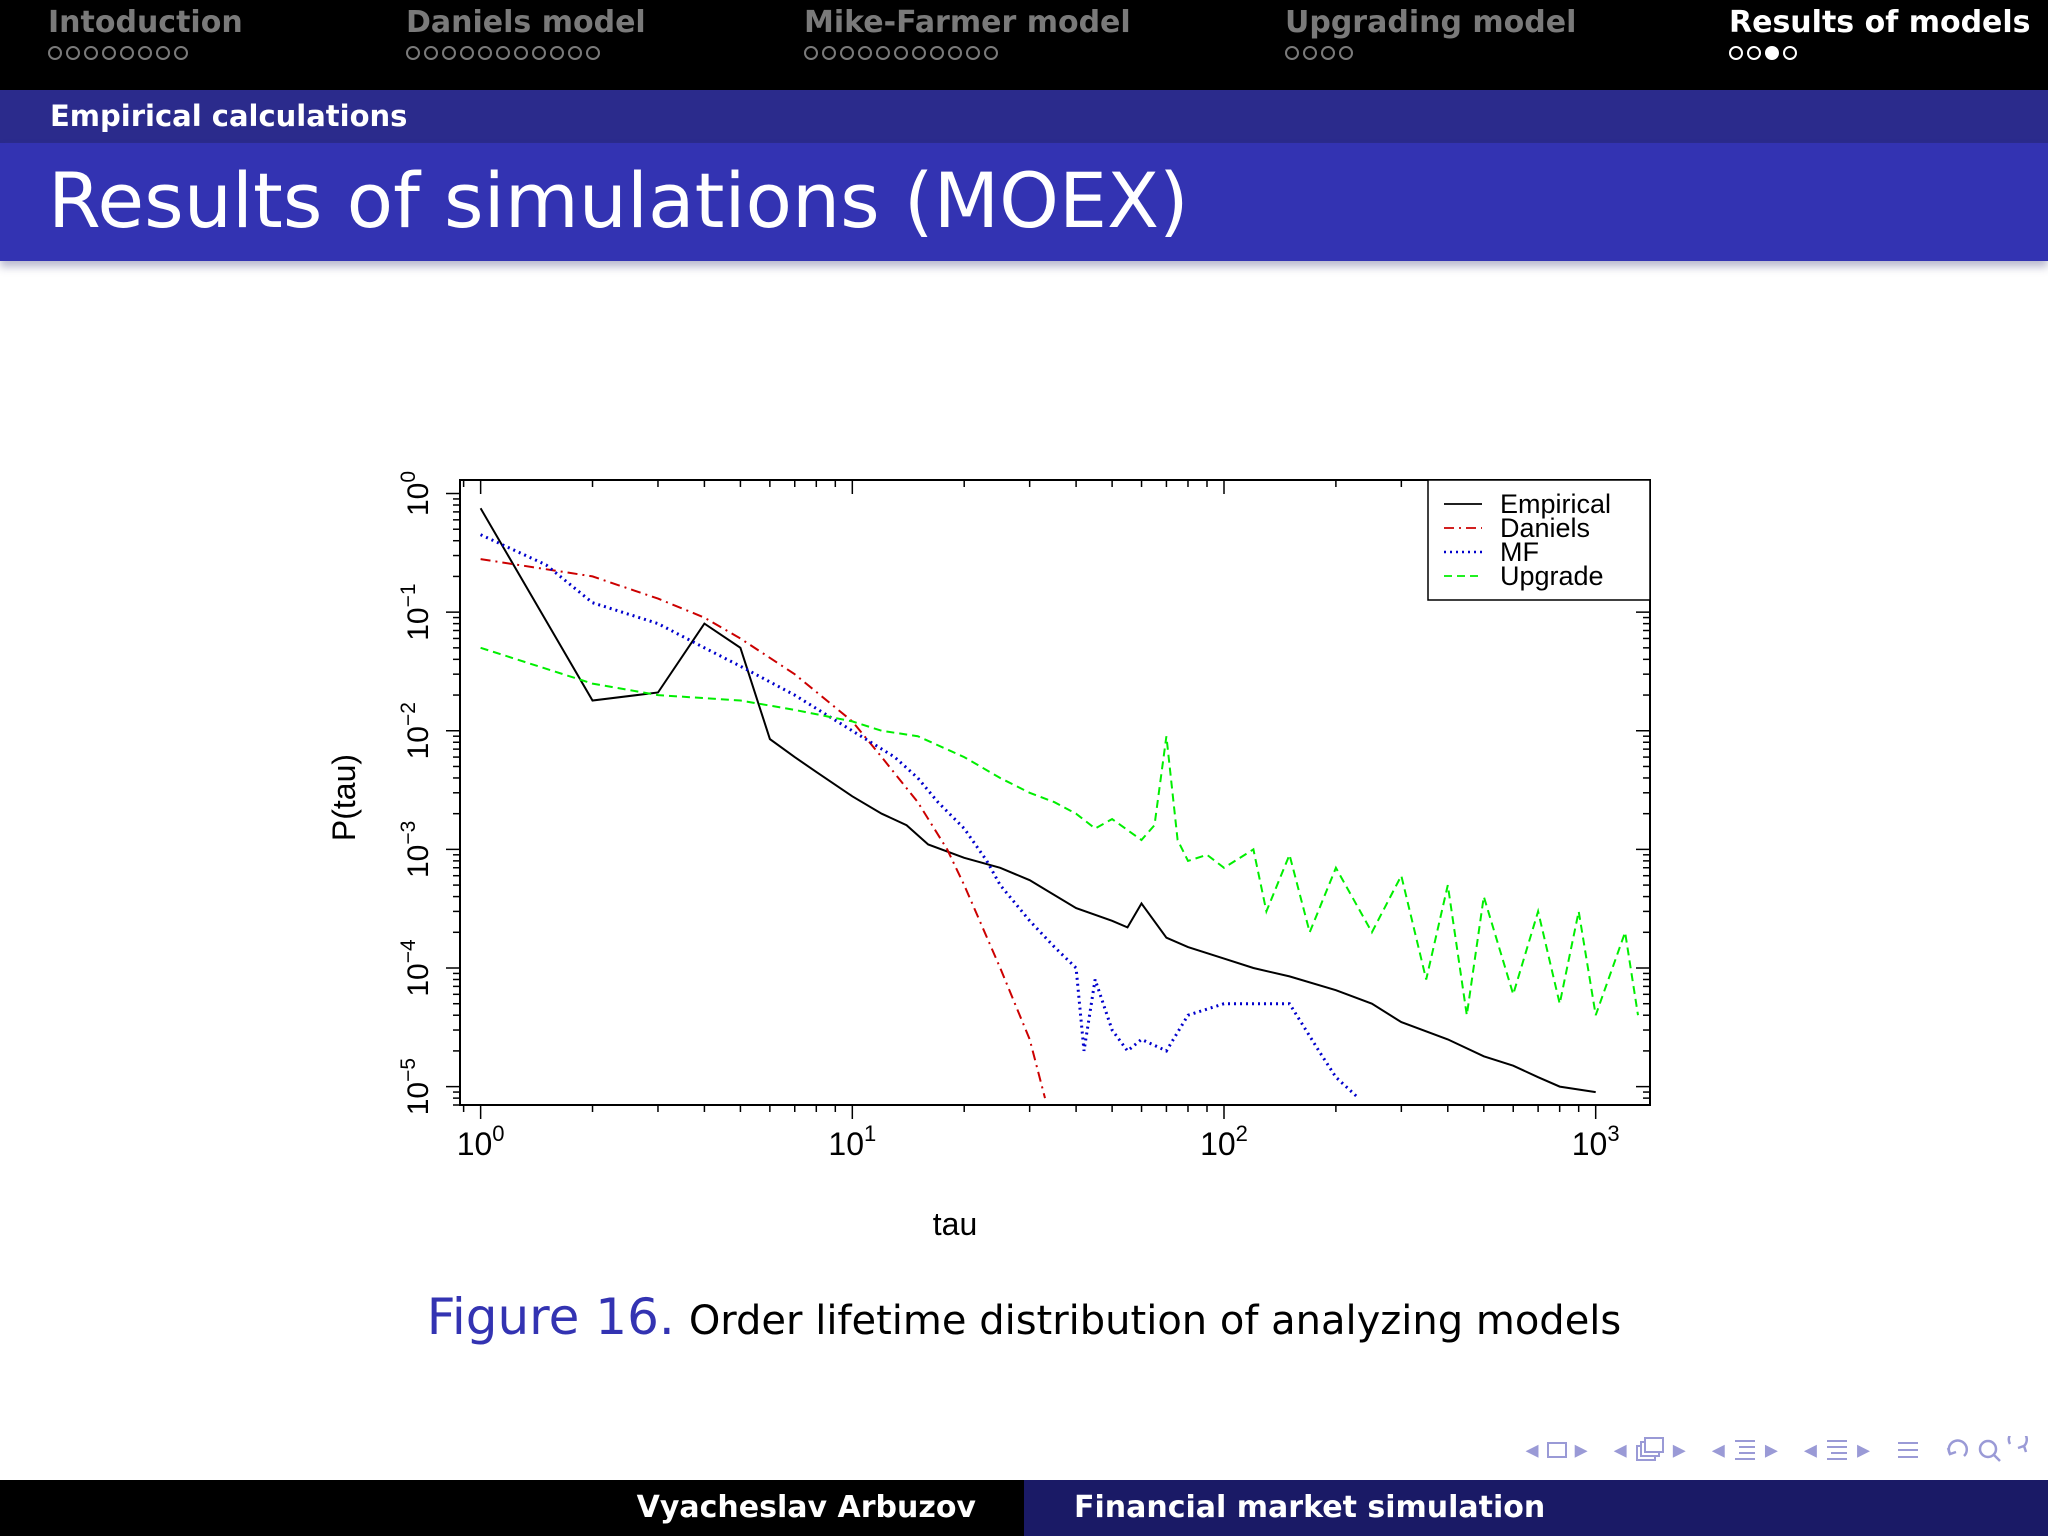  Describe the element at coordinates (1649, 1450) in the screenshot. I see `slide-nav-icon: ◂ ▸` at that location.